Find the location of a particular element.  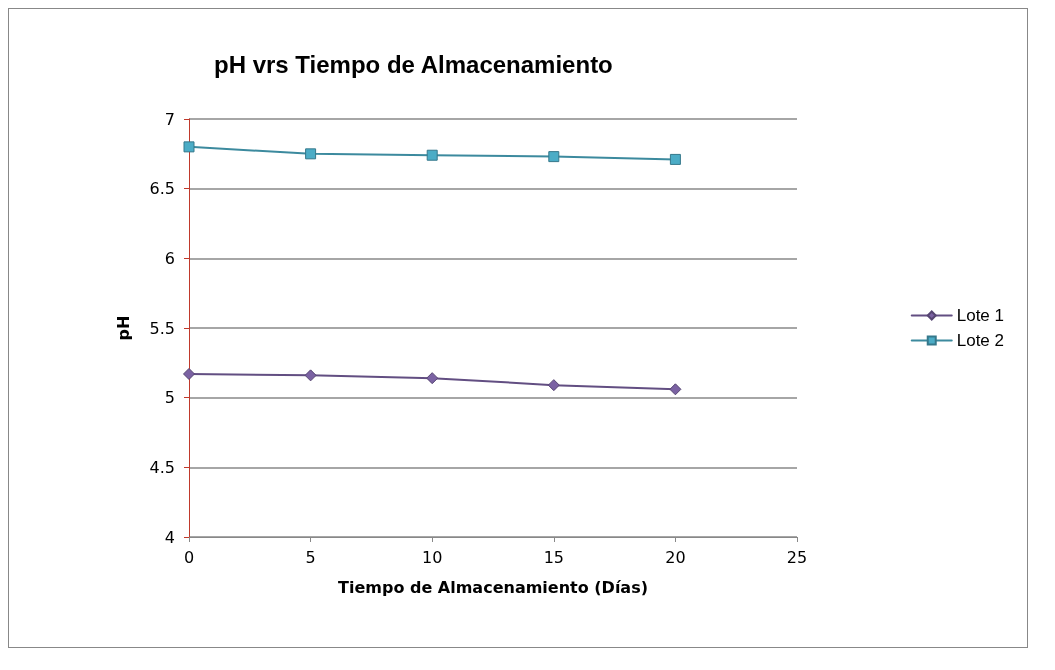

y-tick-label: 7 is located at coordinates (169, 119).